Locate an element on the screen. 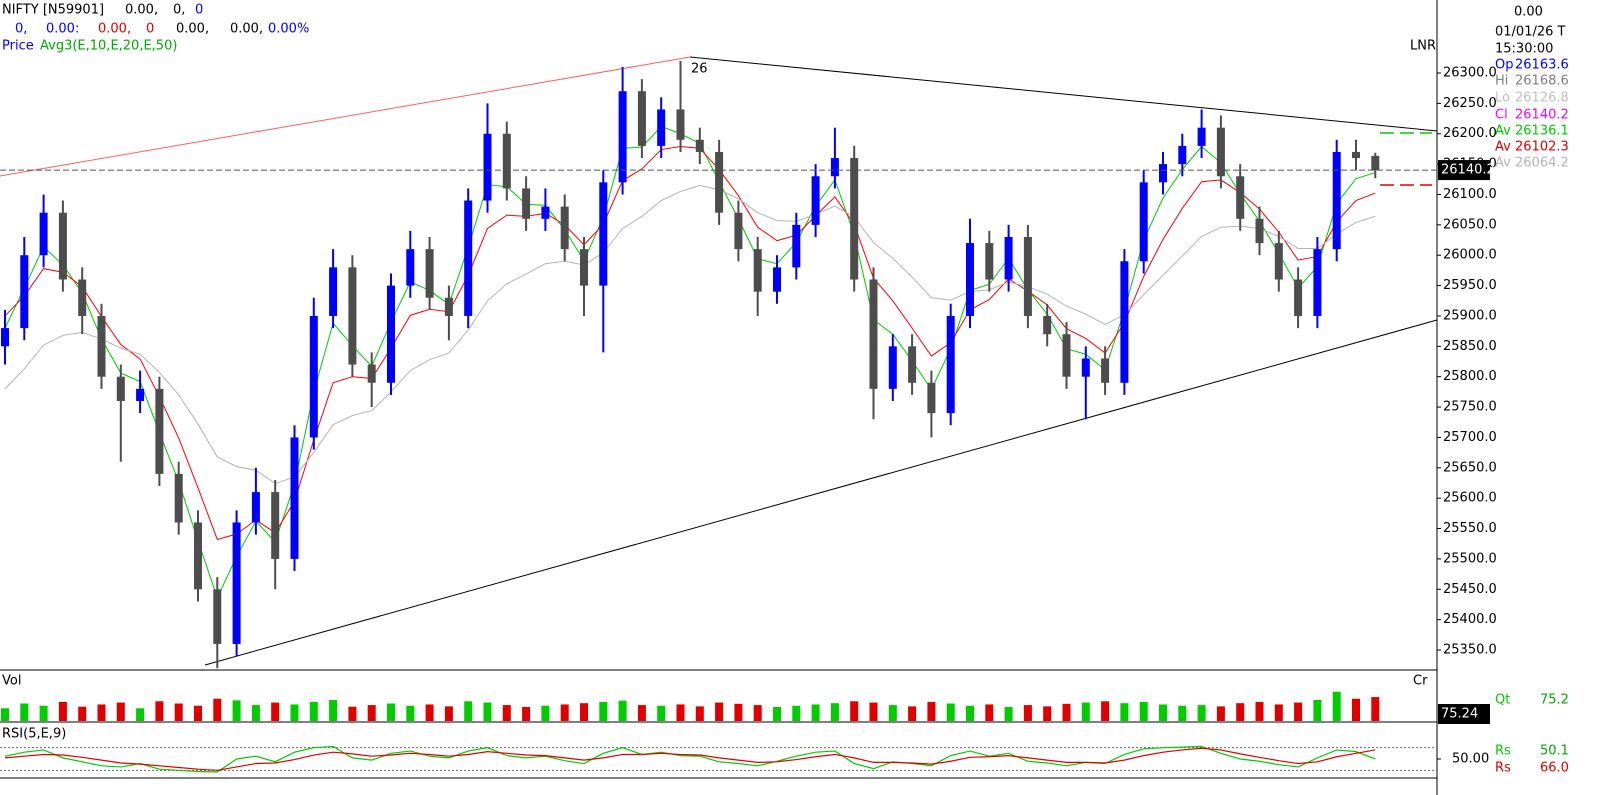 This screenshot has height=795, width=1600. info-label: Cl is located at coordinates (1501, 115).